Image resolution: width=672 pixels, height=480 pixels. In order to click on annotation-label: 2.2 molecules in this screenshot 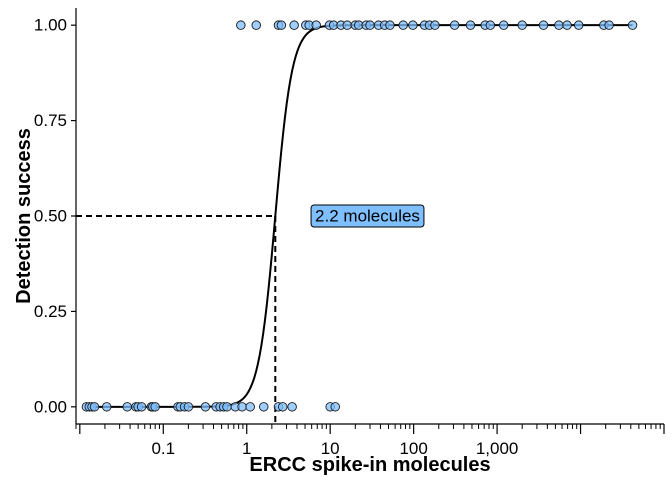, I will do `click(367, 216)`.